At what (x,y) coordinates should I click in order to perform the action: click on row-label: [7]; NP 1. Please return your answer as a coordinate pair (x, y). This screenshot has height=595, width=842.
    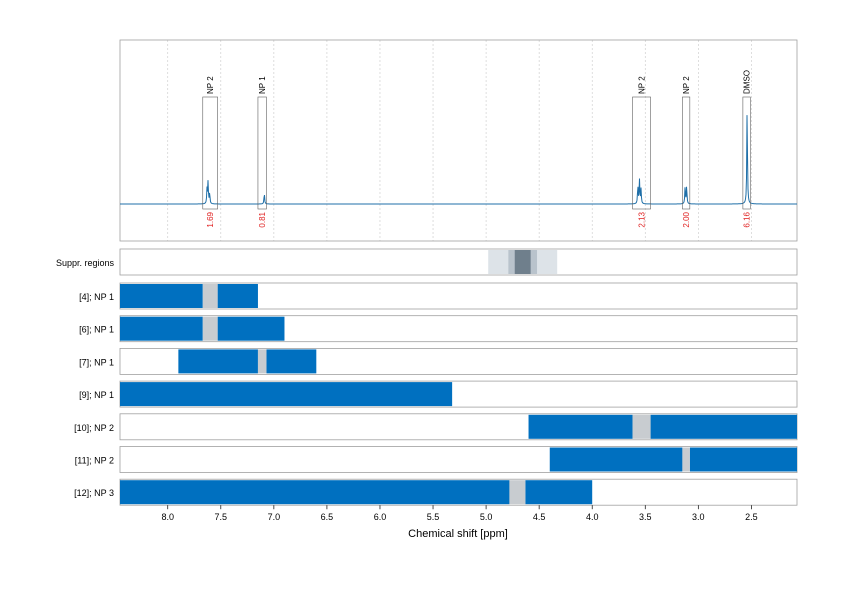
    Looking at the image, I should click on (96, 362).